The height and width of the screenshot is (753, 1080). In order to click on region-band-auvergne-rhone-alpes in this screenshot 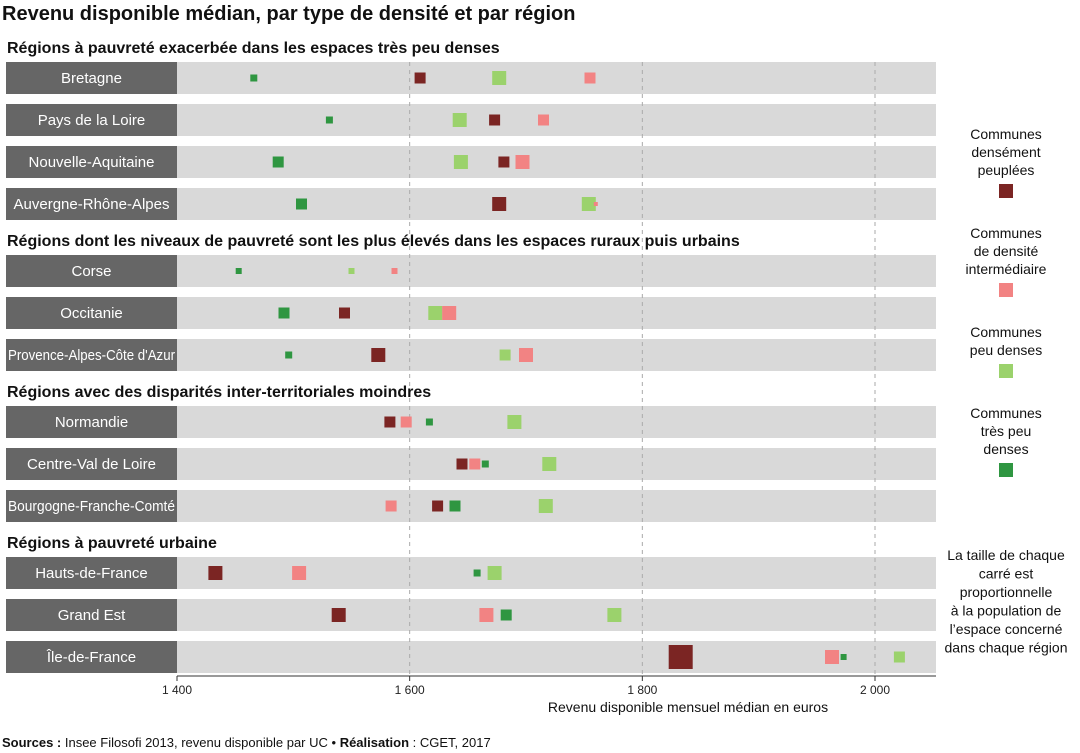, I will do `click(556, 204)`.